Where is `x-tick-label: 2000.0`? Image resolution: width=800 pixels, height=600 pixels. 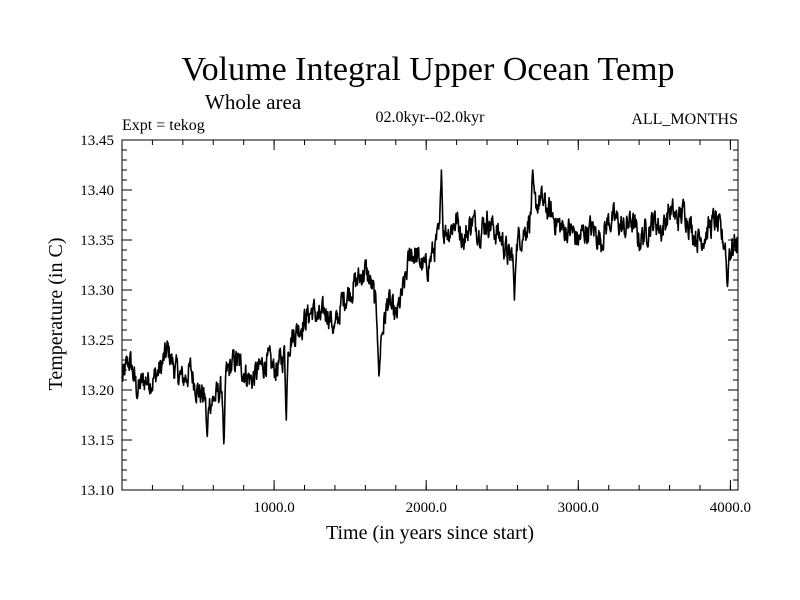 x-tick-label: 2000.0 is located at coordinates (426, 508).